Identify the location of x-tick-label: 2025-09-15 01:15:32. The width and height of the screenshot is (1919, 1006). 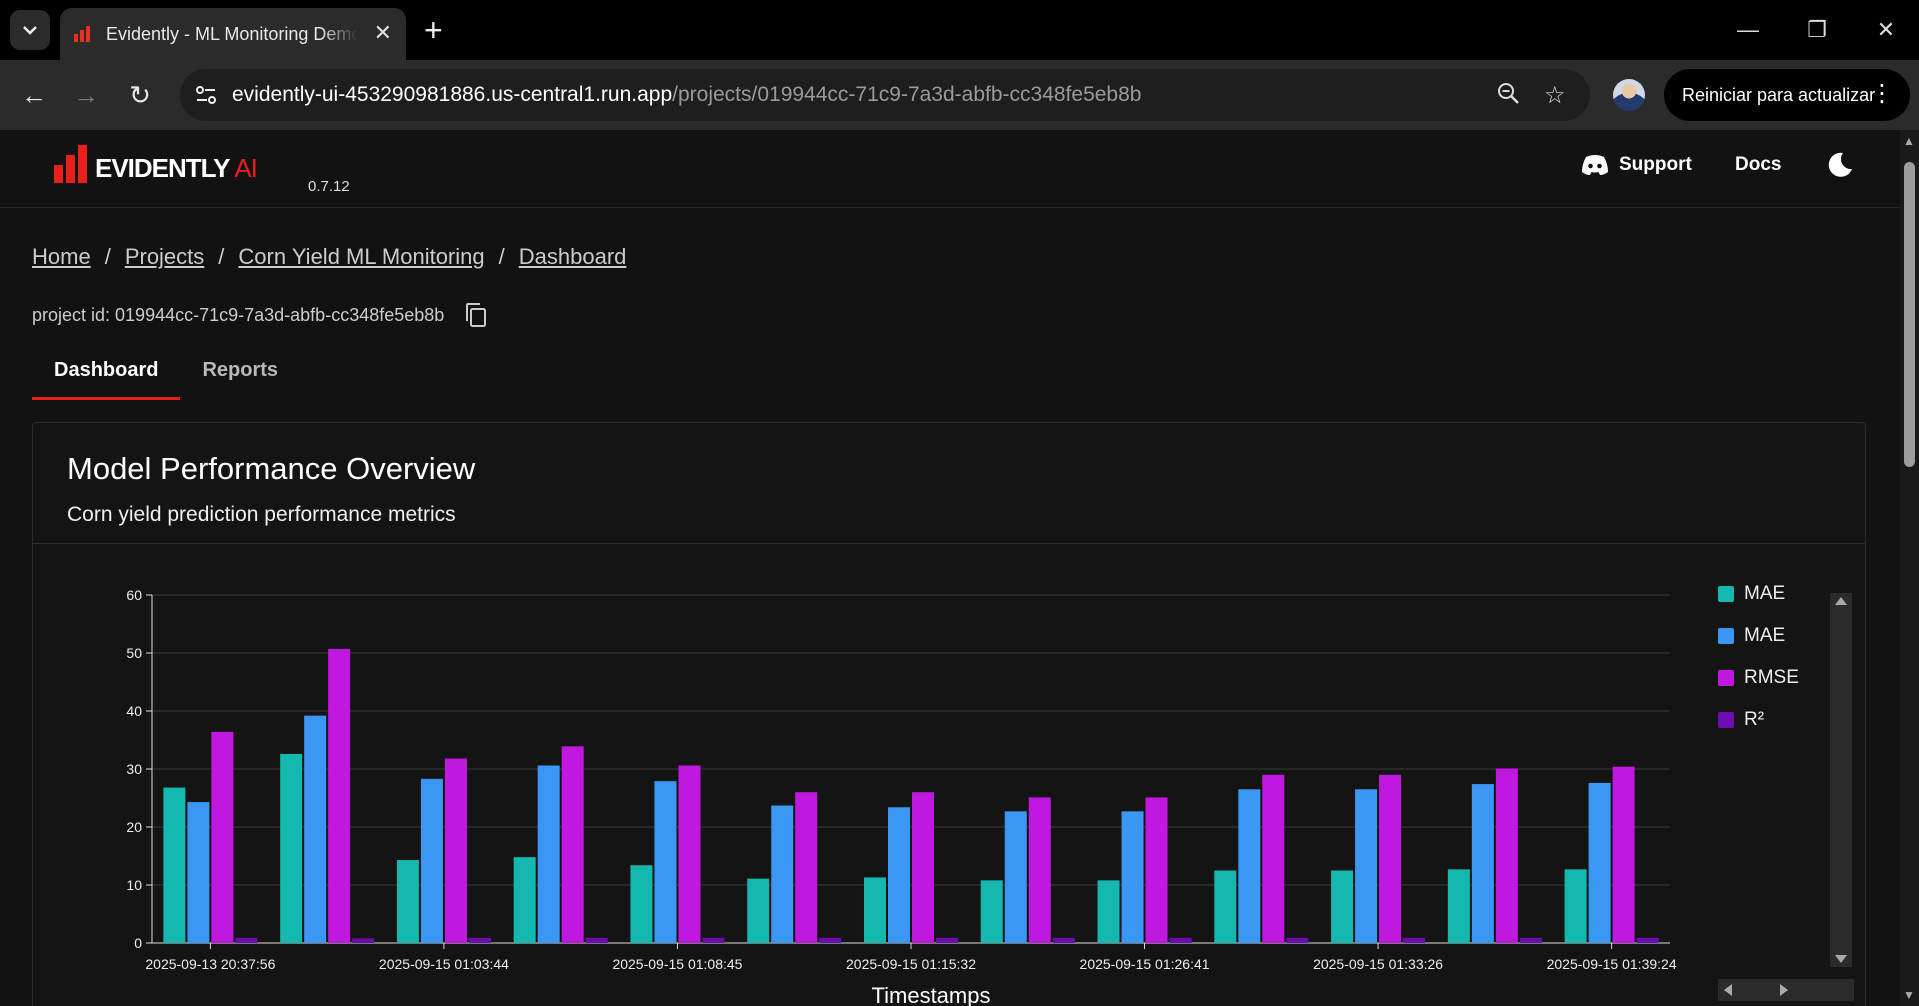
(911, 964).